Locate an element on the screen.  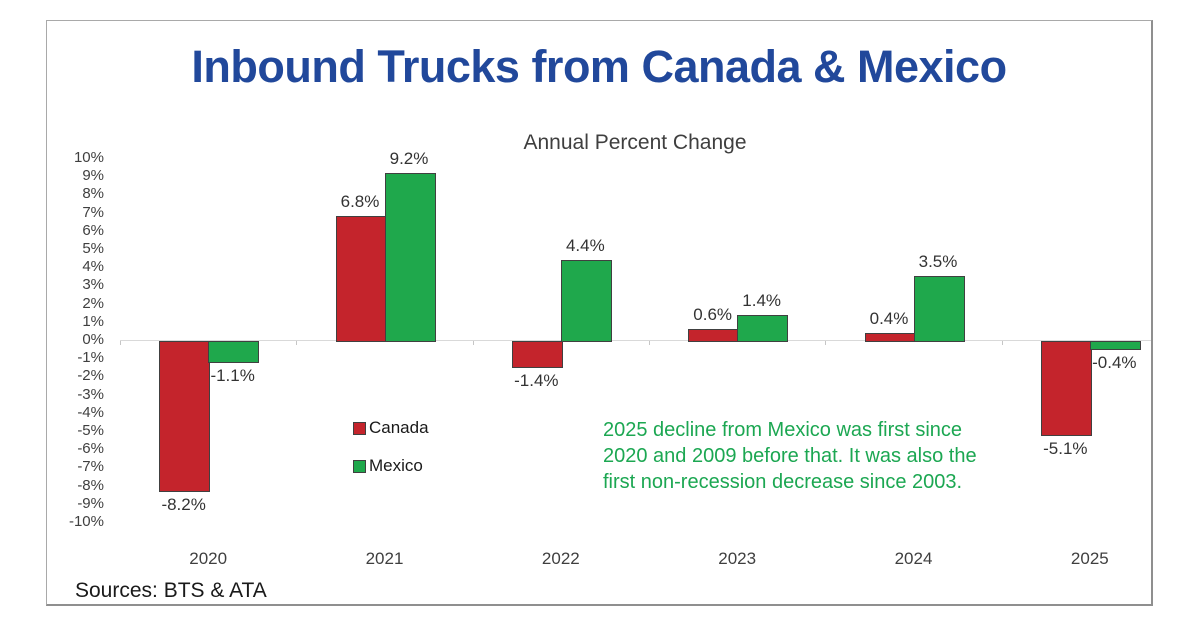
y-axis-tick-label: -9% is located at coordinates (90, 503).